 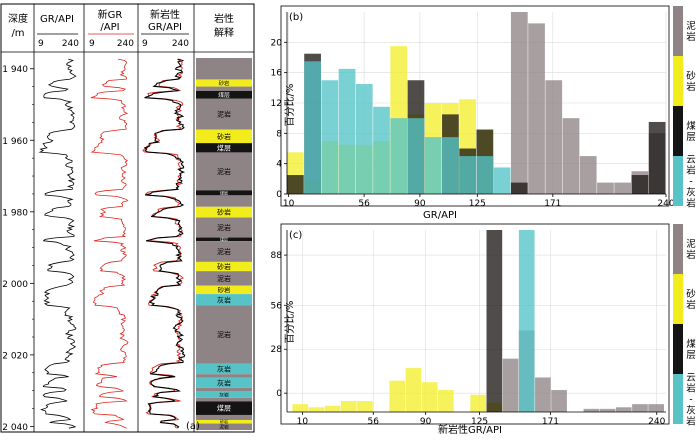 I want to click on legend-label-char: -, so click(x=690, y=400).